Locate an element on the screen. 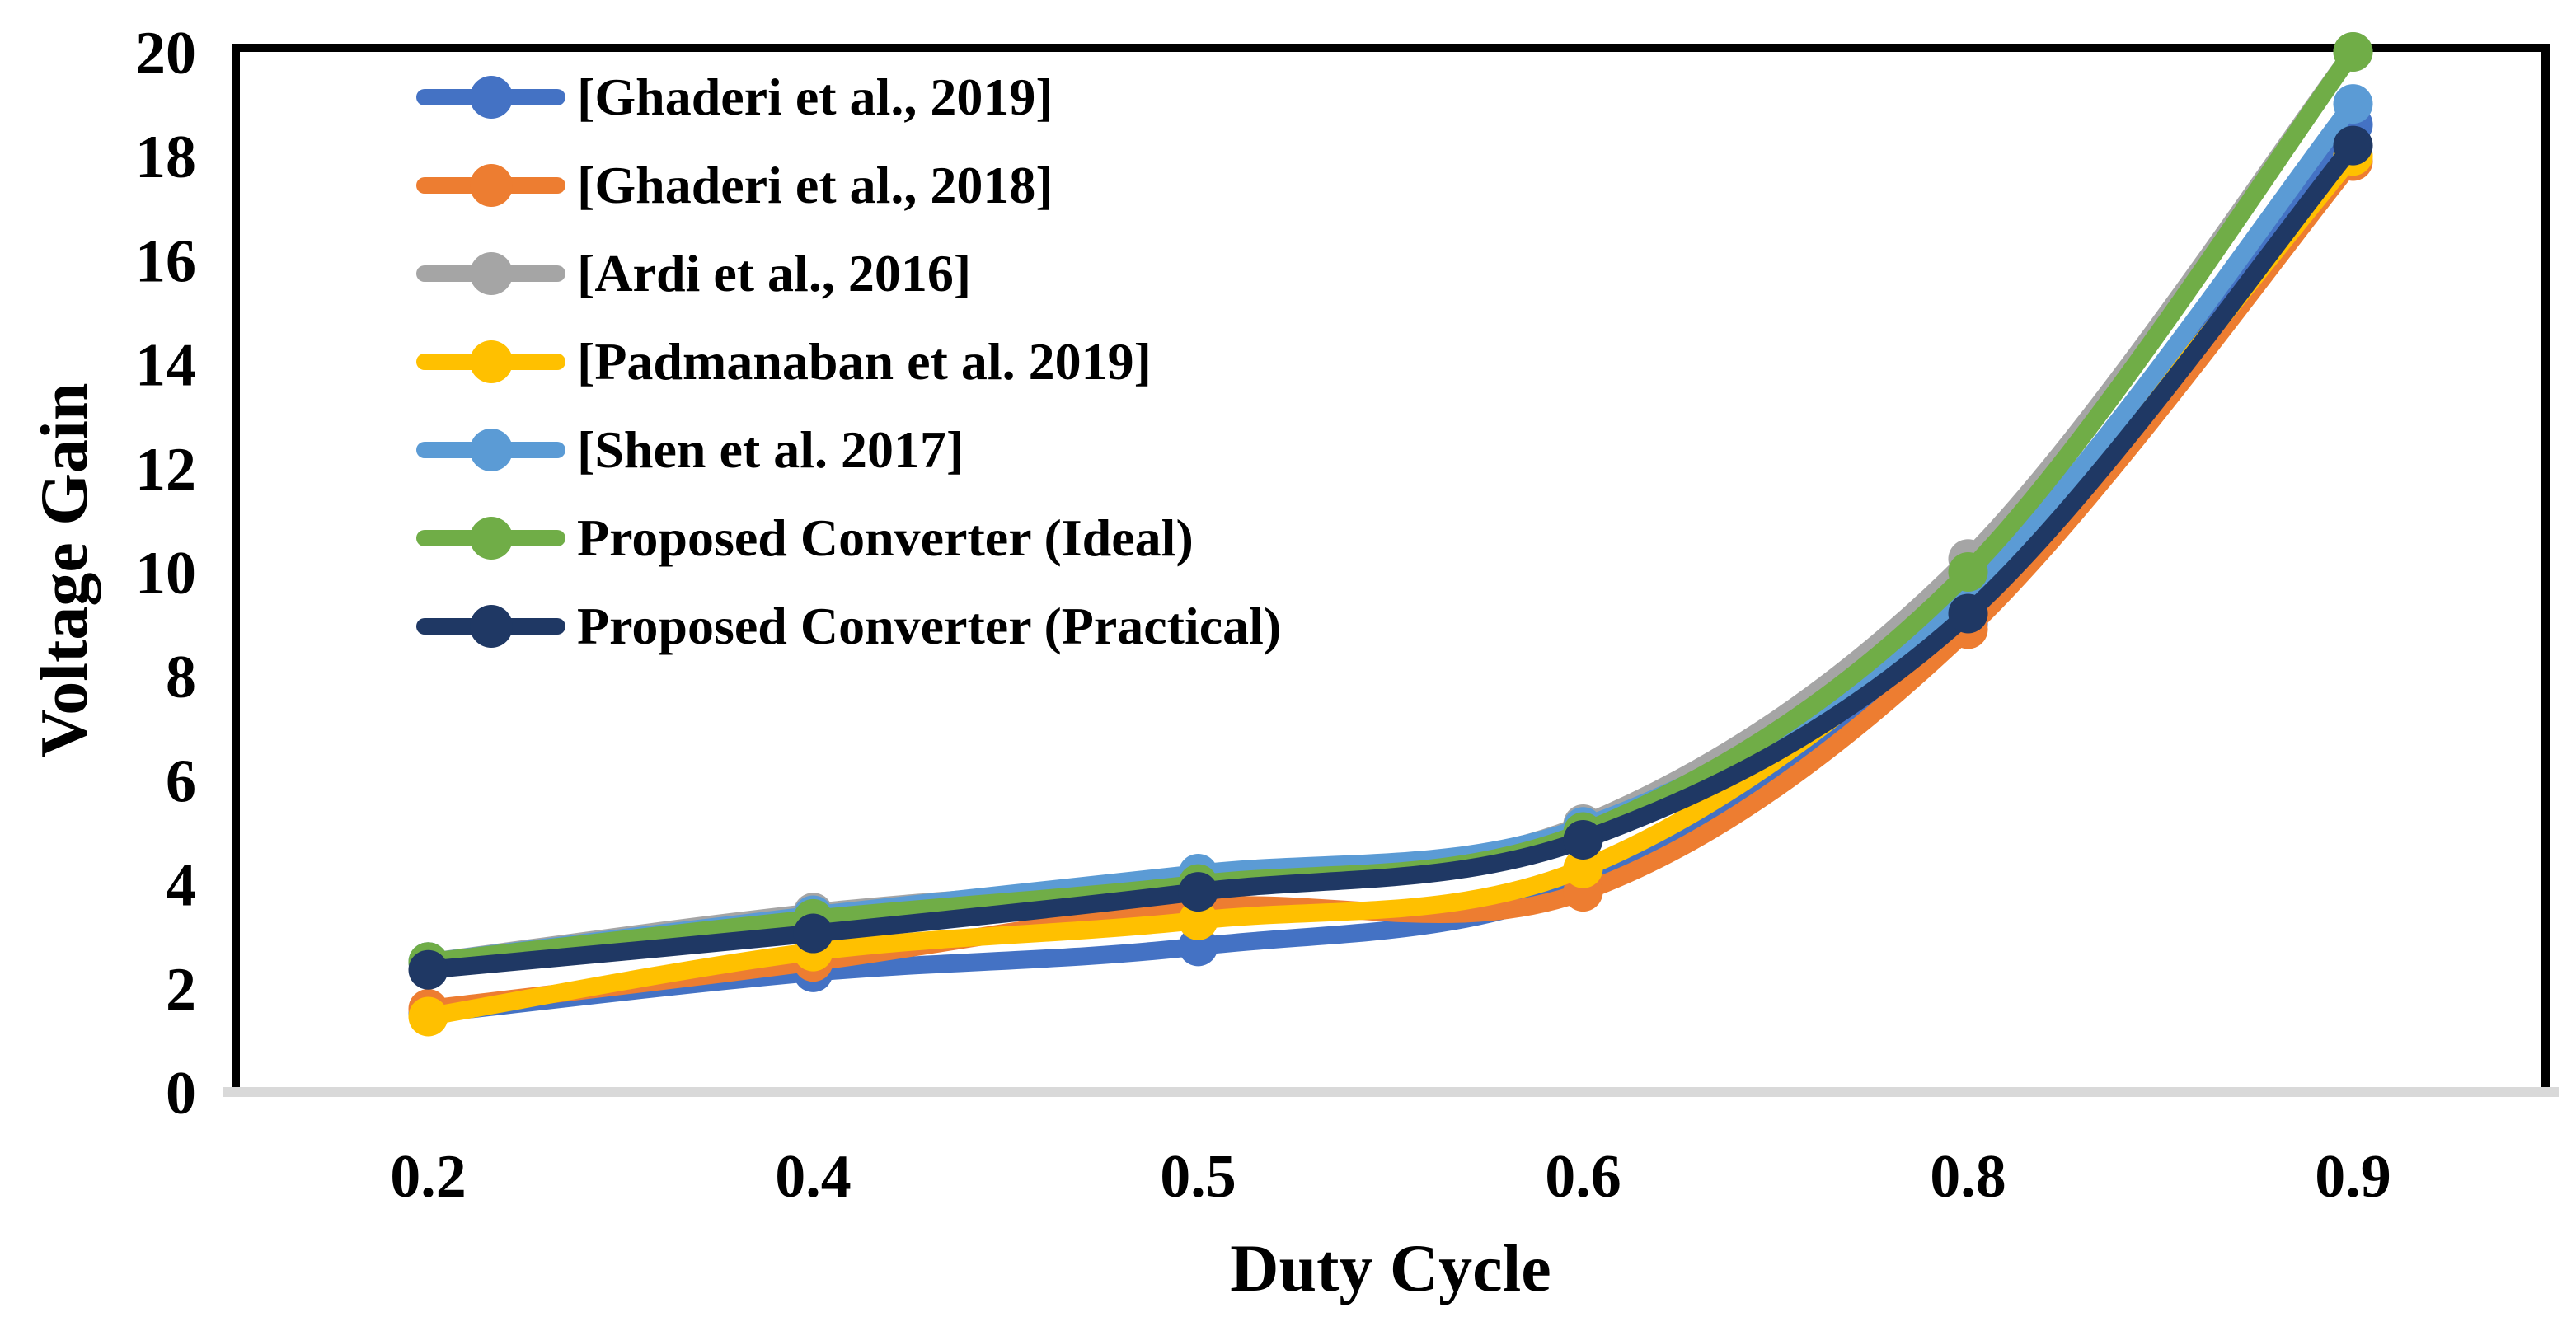 Image resolution: width=2576 pixels, height=1317 pixels. legend-item-5: Proposed Converter (Ideal) is located at coordinates (849, 538).